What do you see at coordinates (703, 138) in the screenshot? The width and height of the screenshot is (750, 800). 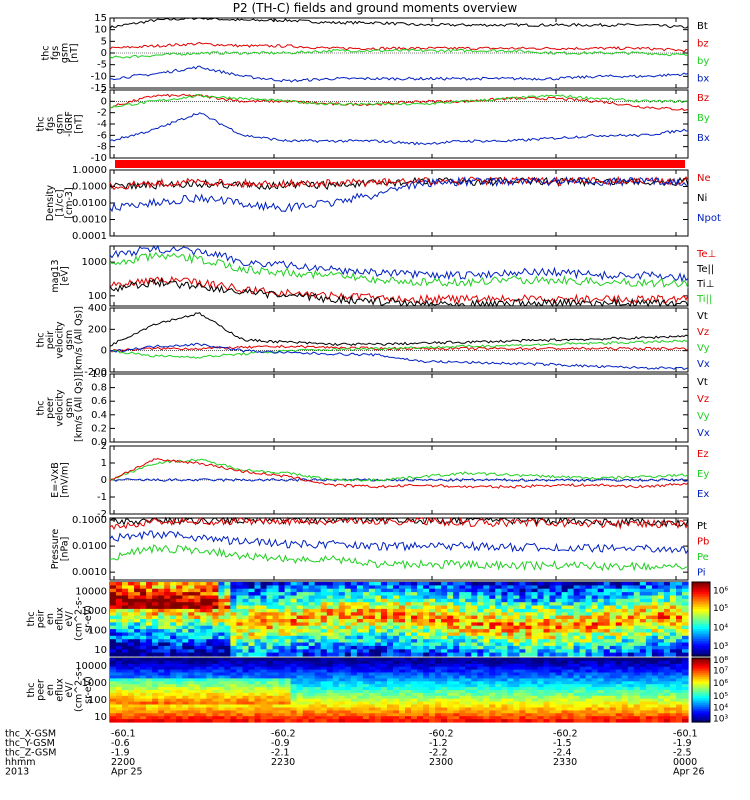 I see `legend-entry-bx: Bx` at bounding box center [703, 138].